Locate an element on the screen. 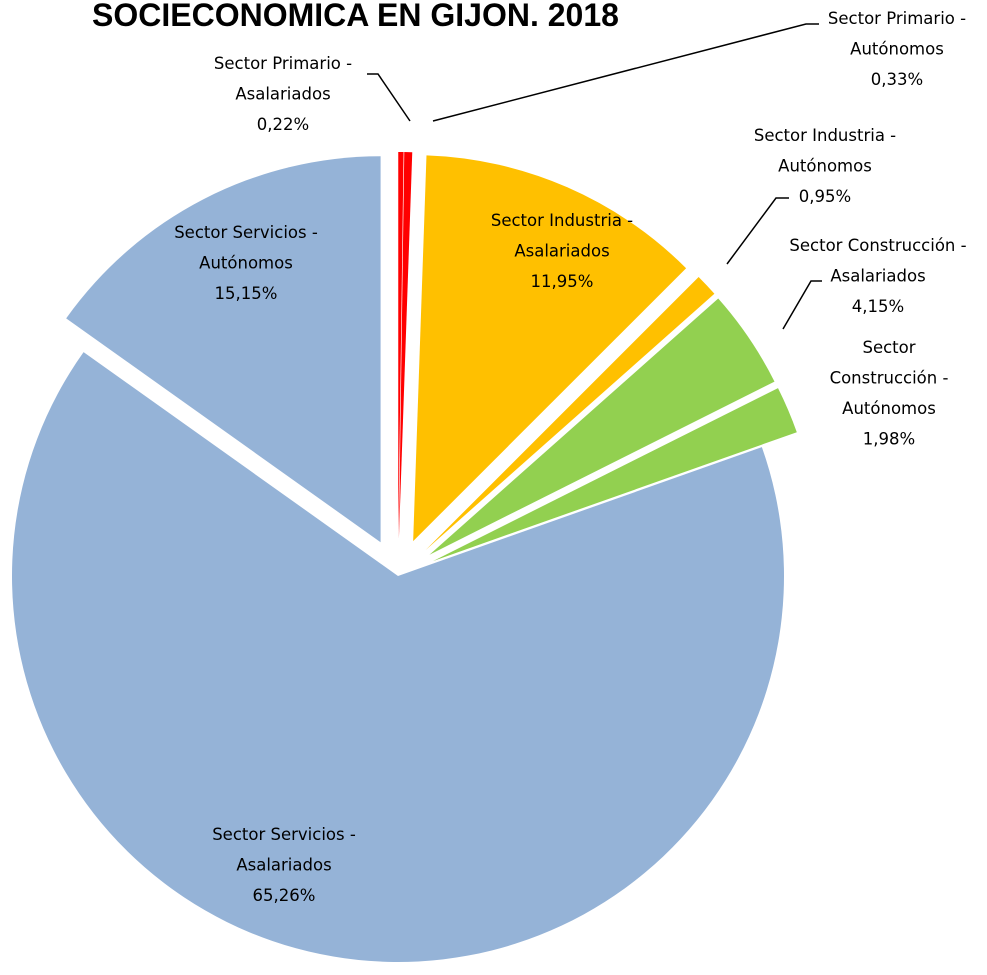 This screenshot has height=975, width=987. chart-title: SOCIECONOMICA EN GIJON. 2018 is located at coordinates (355, 16).